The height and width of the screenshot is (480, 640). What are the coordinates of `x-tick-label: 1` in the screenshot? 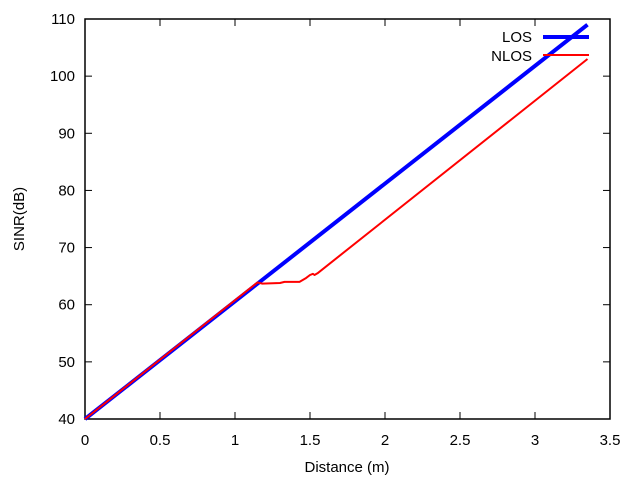 It's located at (235, 440).